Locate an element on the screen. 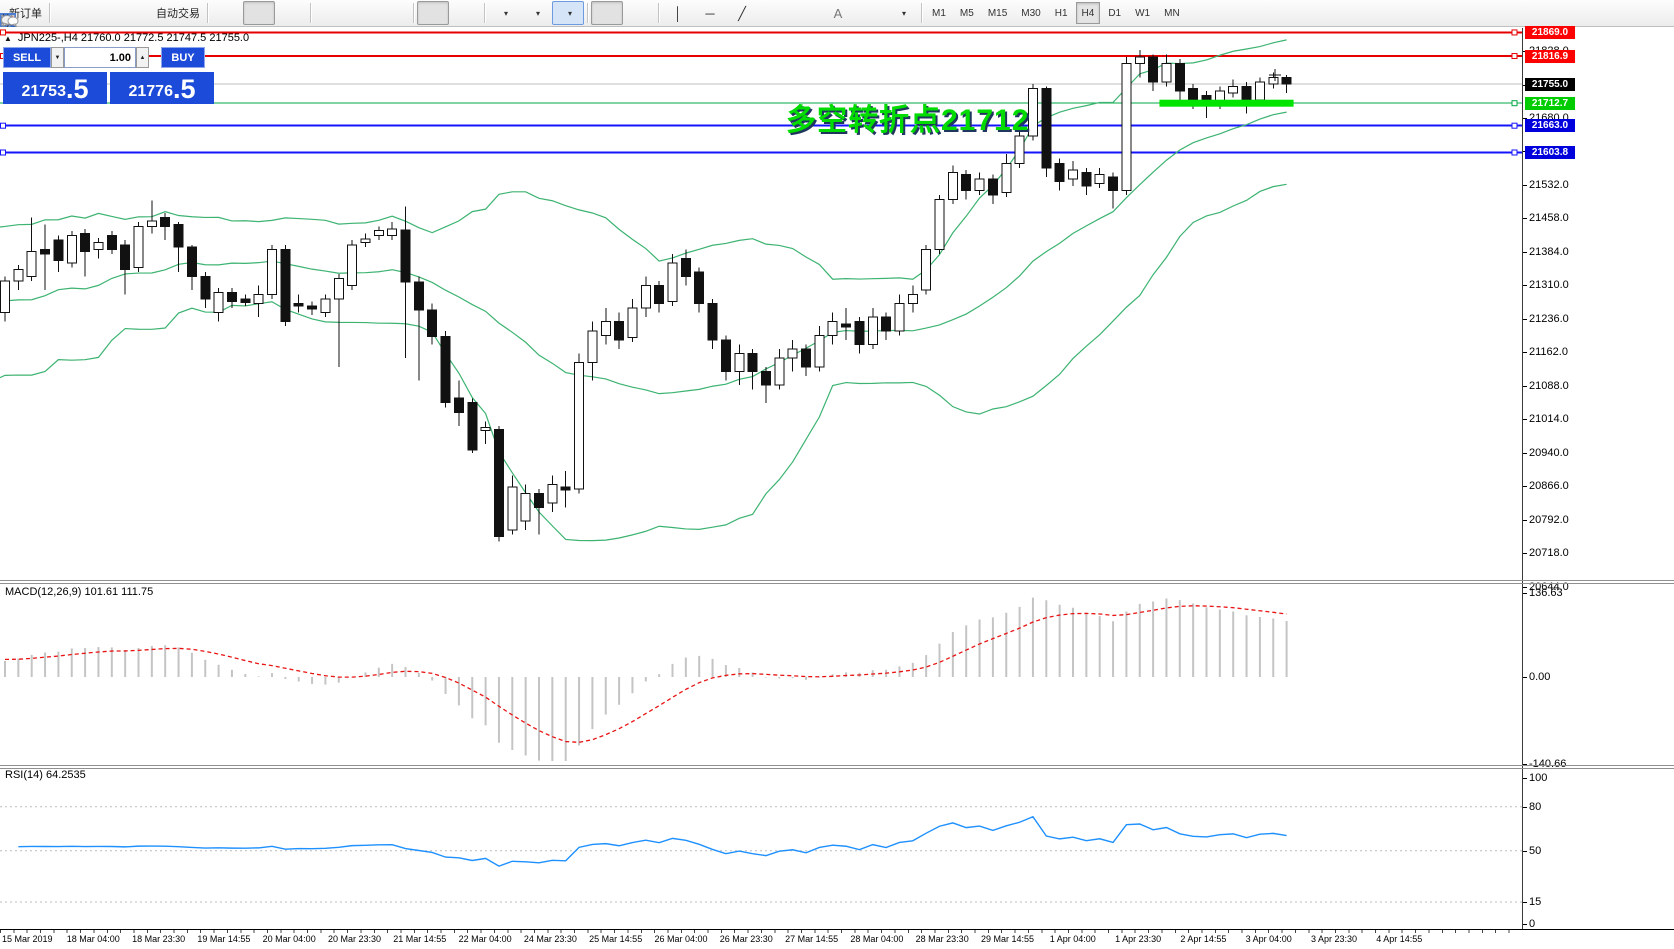  new-order-label: 新订单 is located at coordinates (25, 14).